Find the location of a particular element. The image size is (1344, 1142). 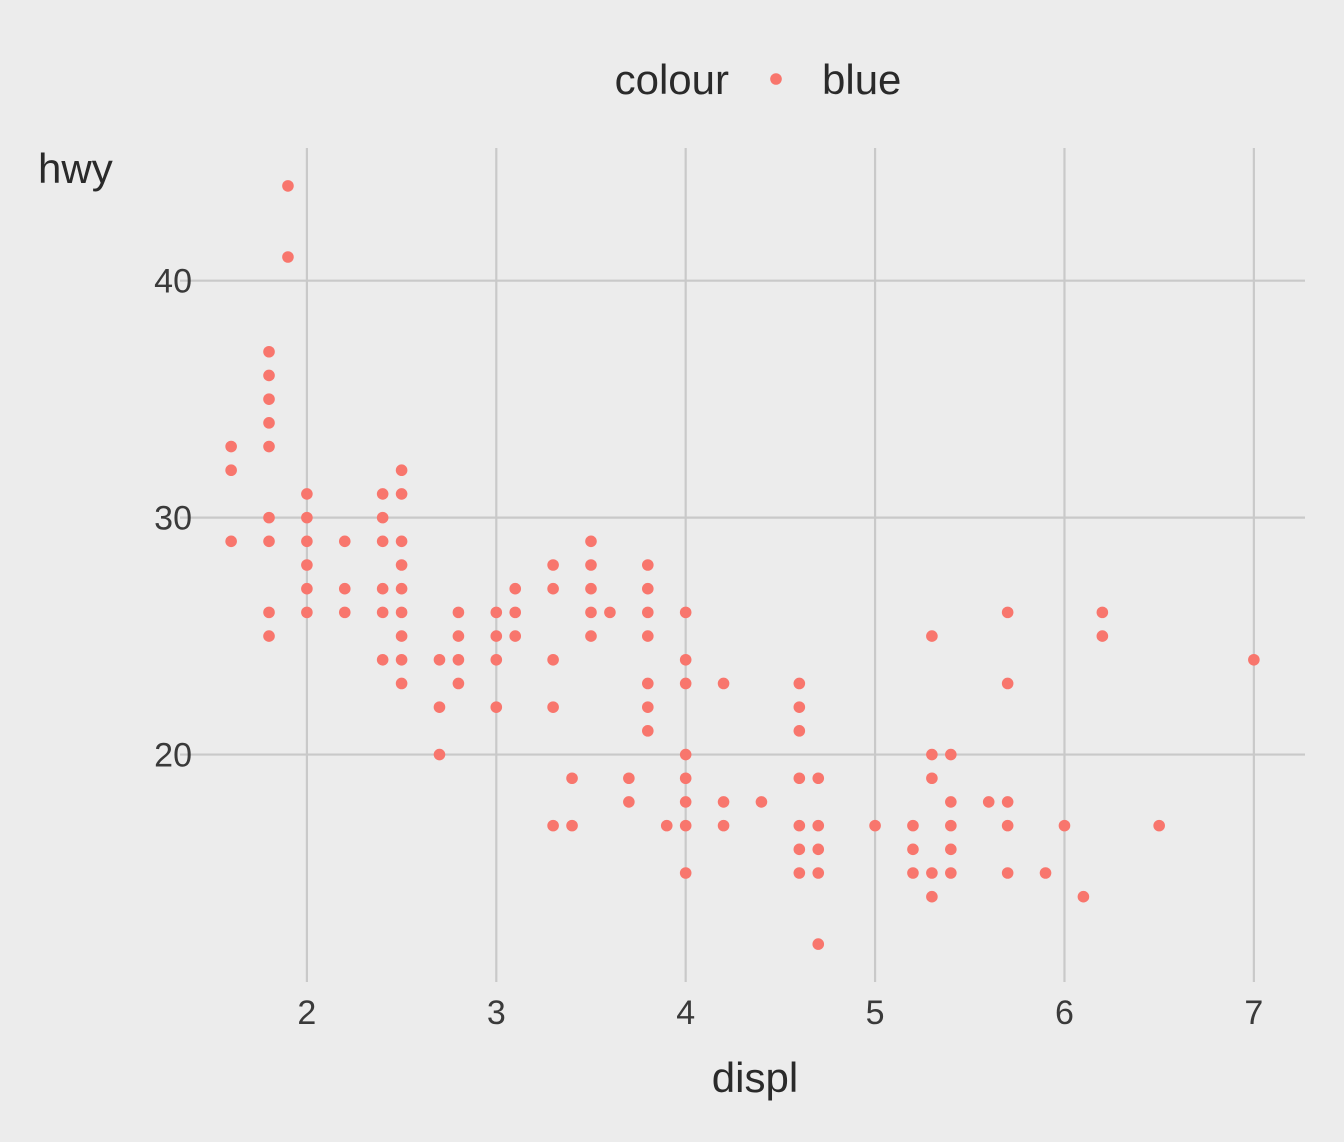

x-tick-label: 5 is located at coordinates (875, 1013).